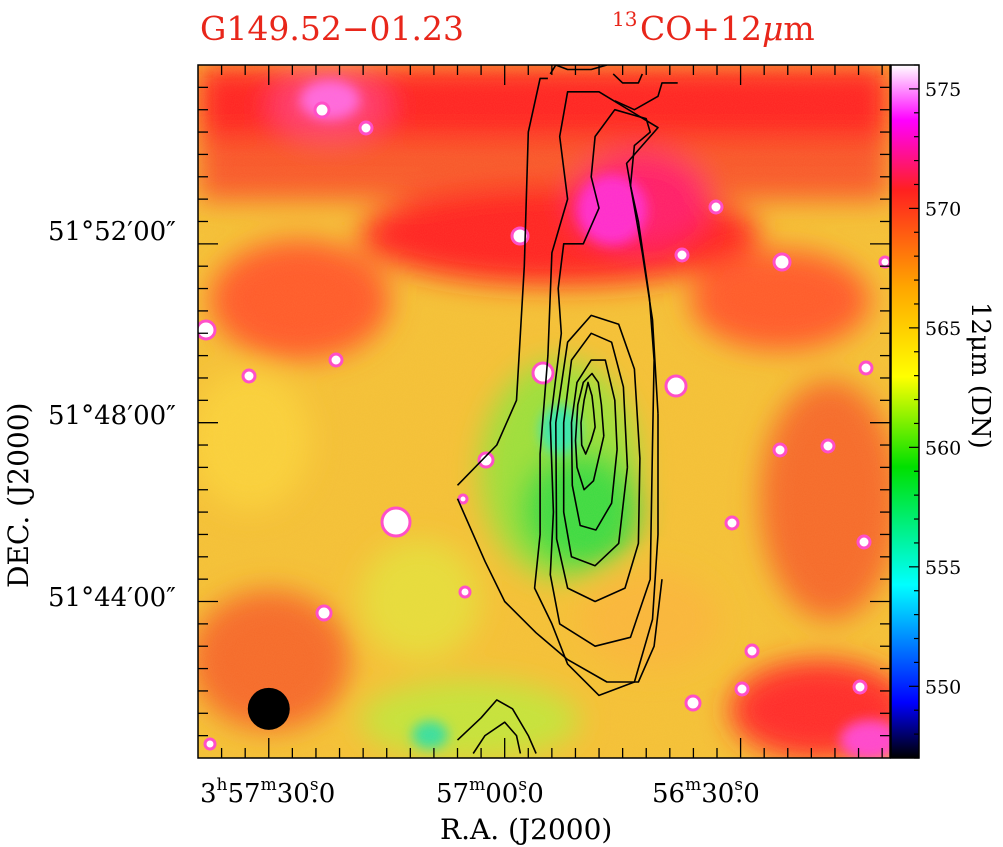 The height and width of the screenshot is (847, 1003). Describe the element at coordinates (706, 792) in the screenshot. I see `x-tick-label-2: 56m30s.0` at that location.